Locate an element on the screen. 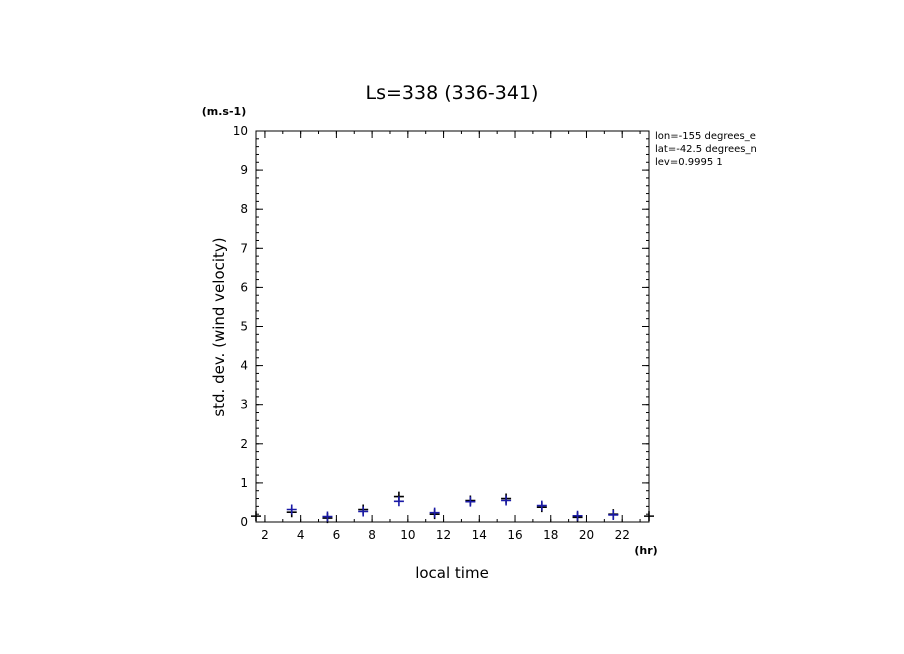 The width and height of the screenshot is (904, 654). x-tick-label: 2 is located at coordinates (265, 535).